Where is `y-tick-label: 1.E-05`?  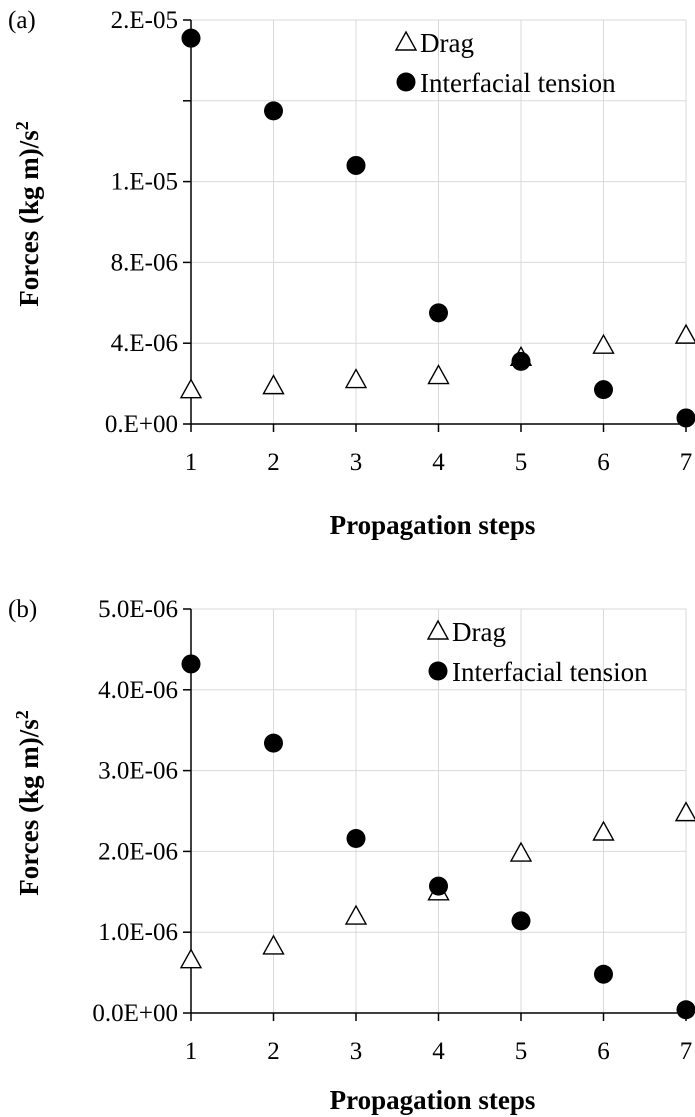
y-tick-label: 1.E-05 is located at coordinates (144, 182).